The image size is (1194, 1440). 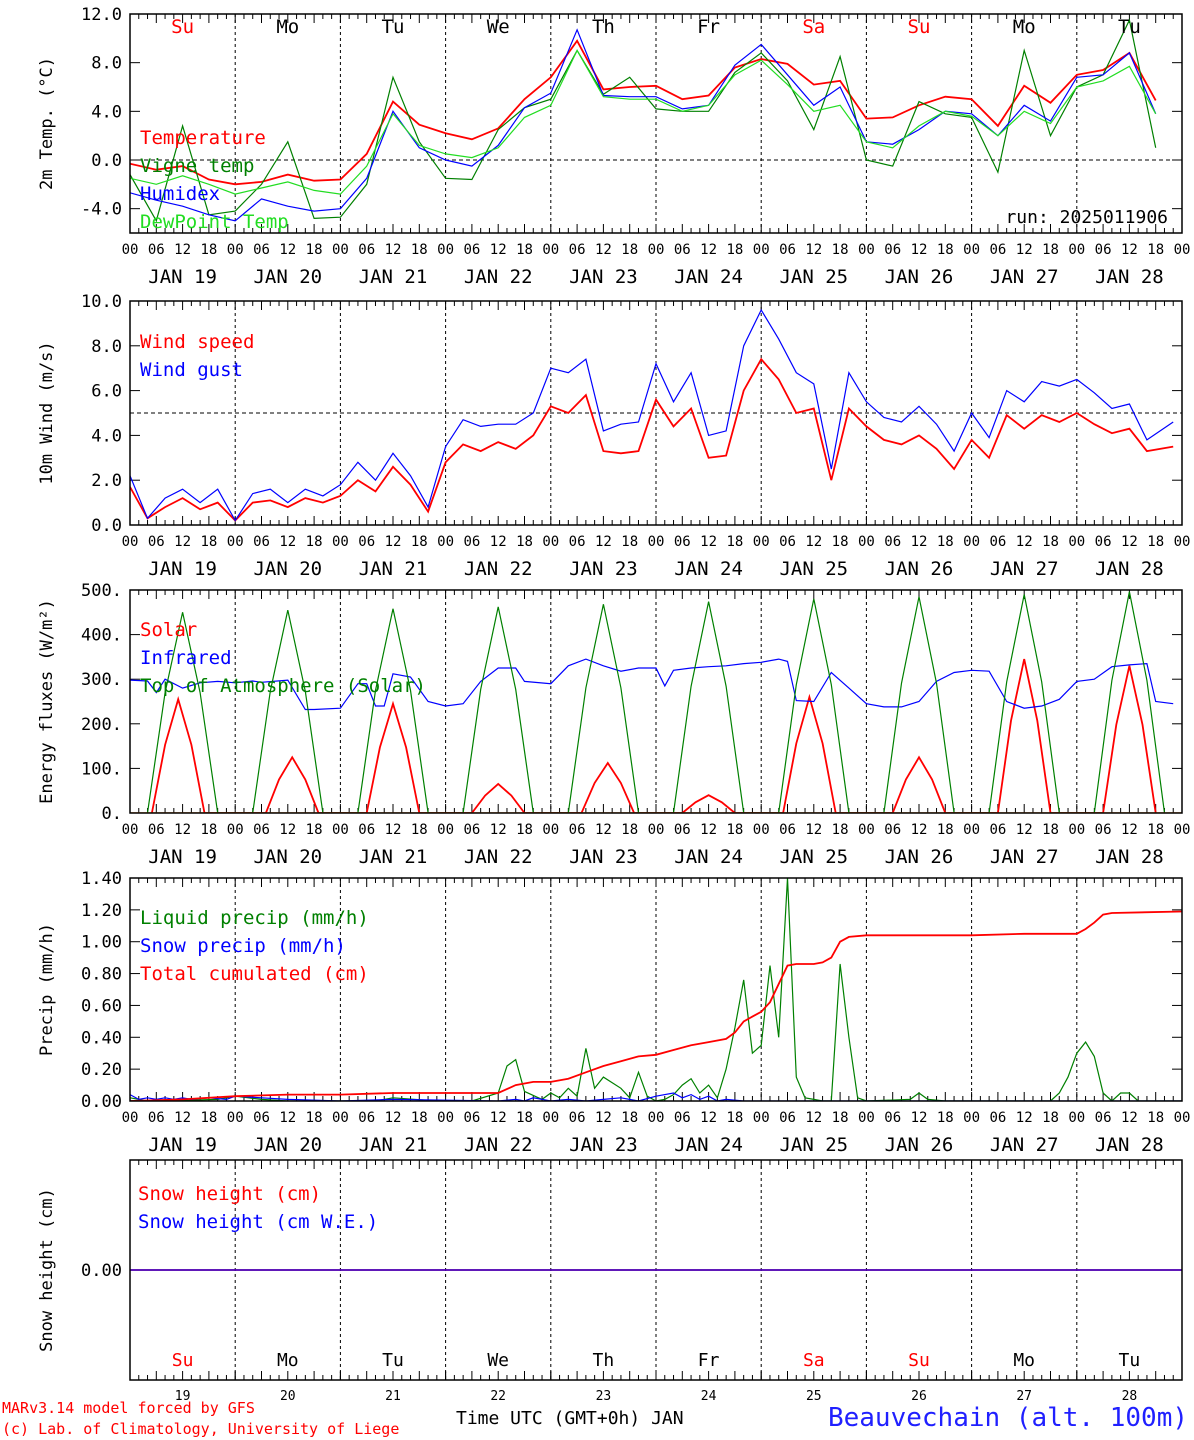 What do you see at coordinates (1024, 1396) in the screenshot?
I see `day-number: 27` at bounding box center [1024, 1396].